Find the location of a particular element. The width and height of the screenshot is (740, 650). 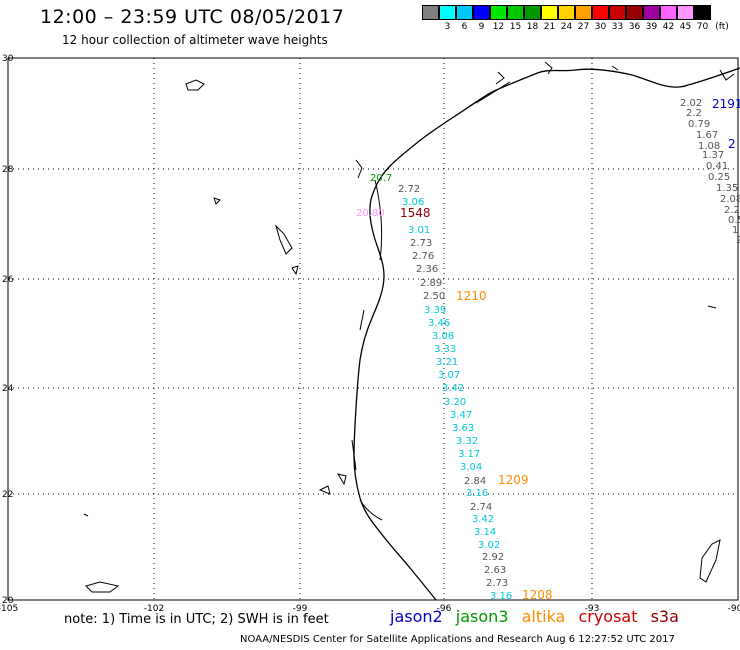

longitude-tick: -102 is located at coordinates (154, 609).